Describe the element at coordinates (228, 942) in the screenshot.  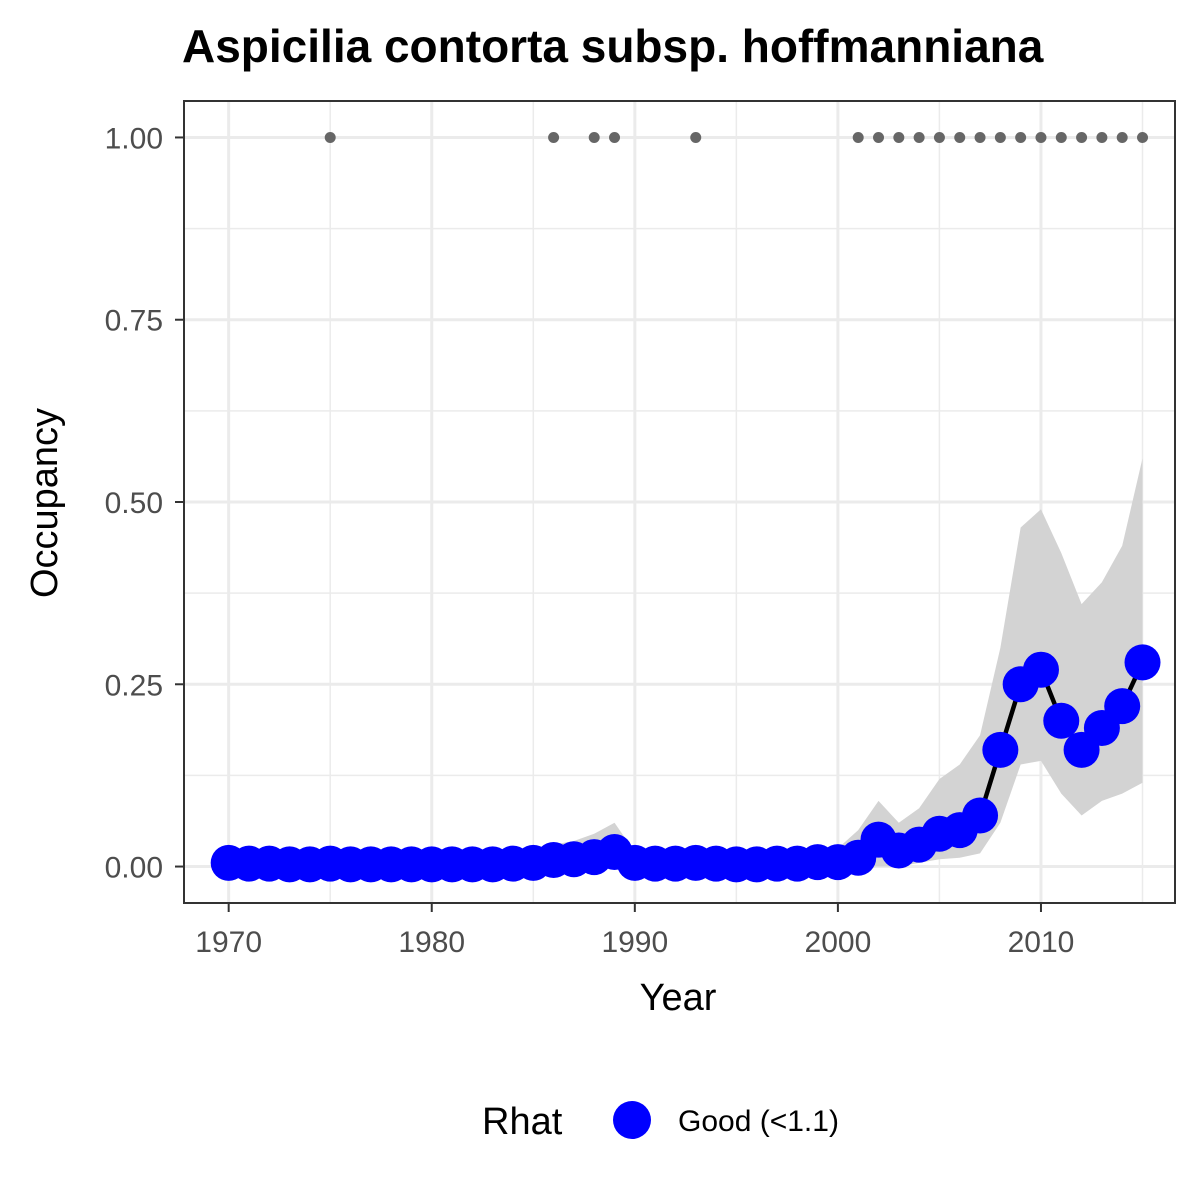
I see `x-tick-label: 1970` at that location.